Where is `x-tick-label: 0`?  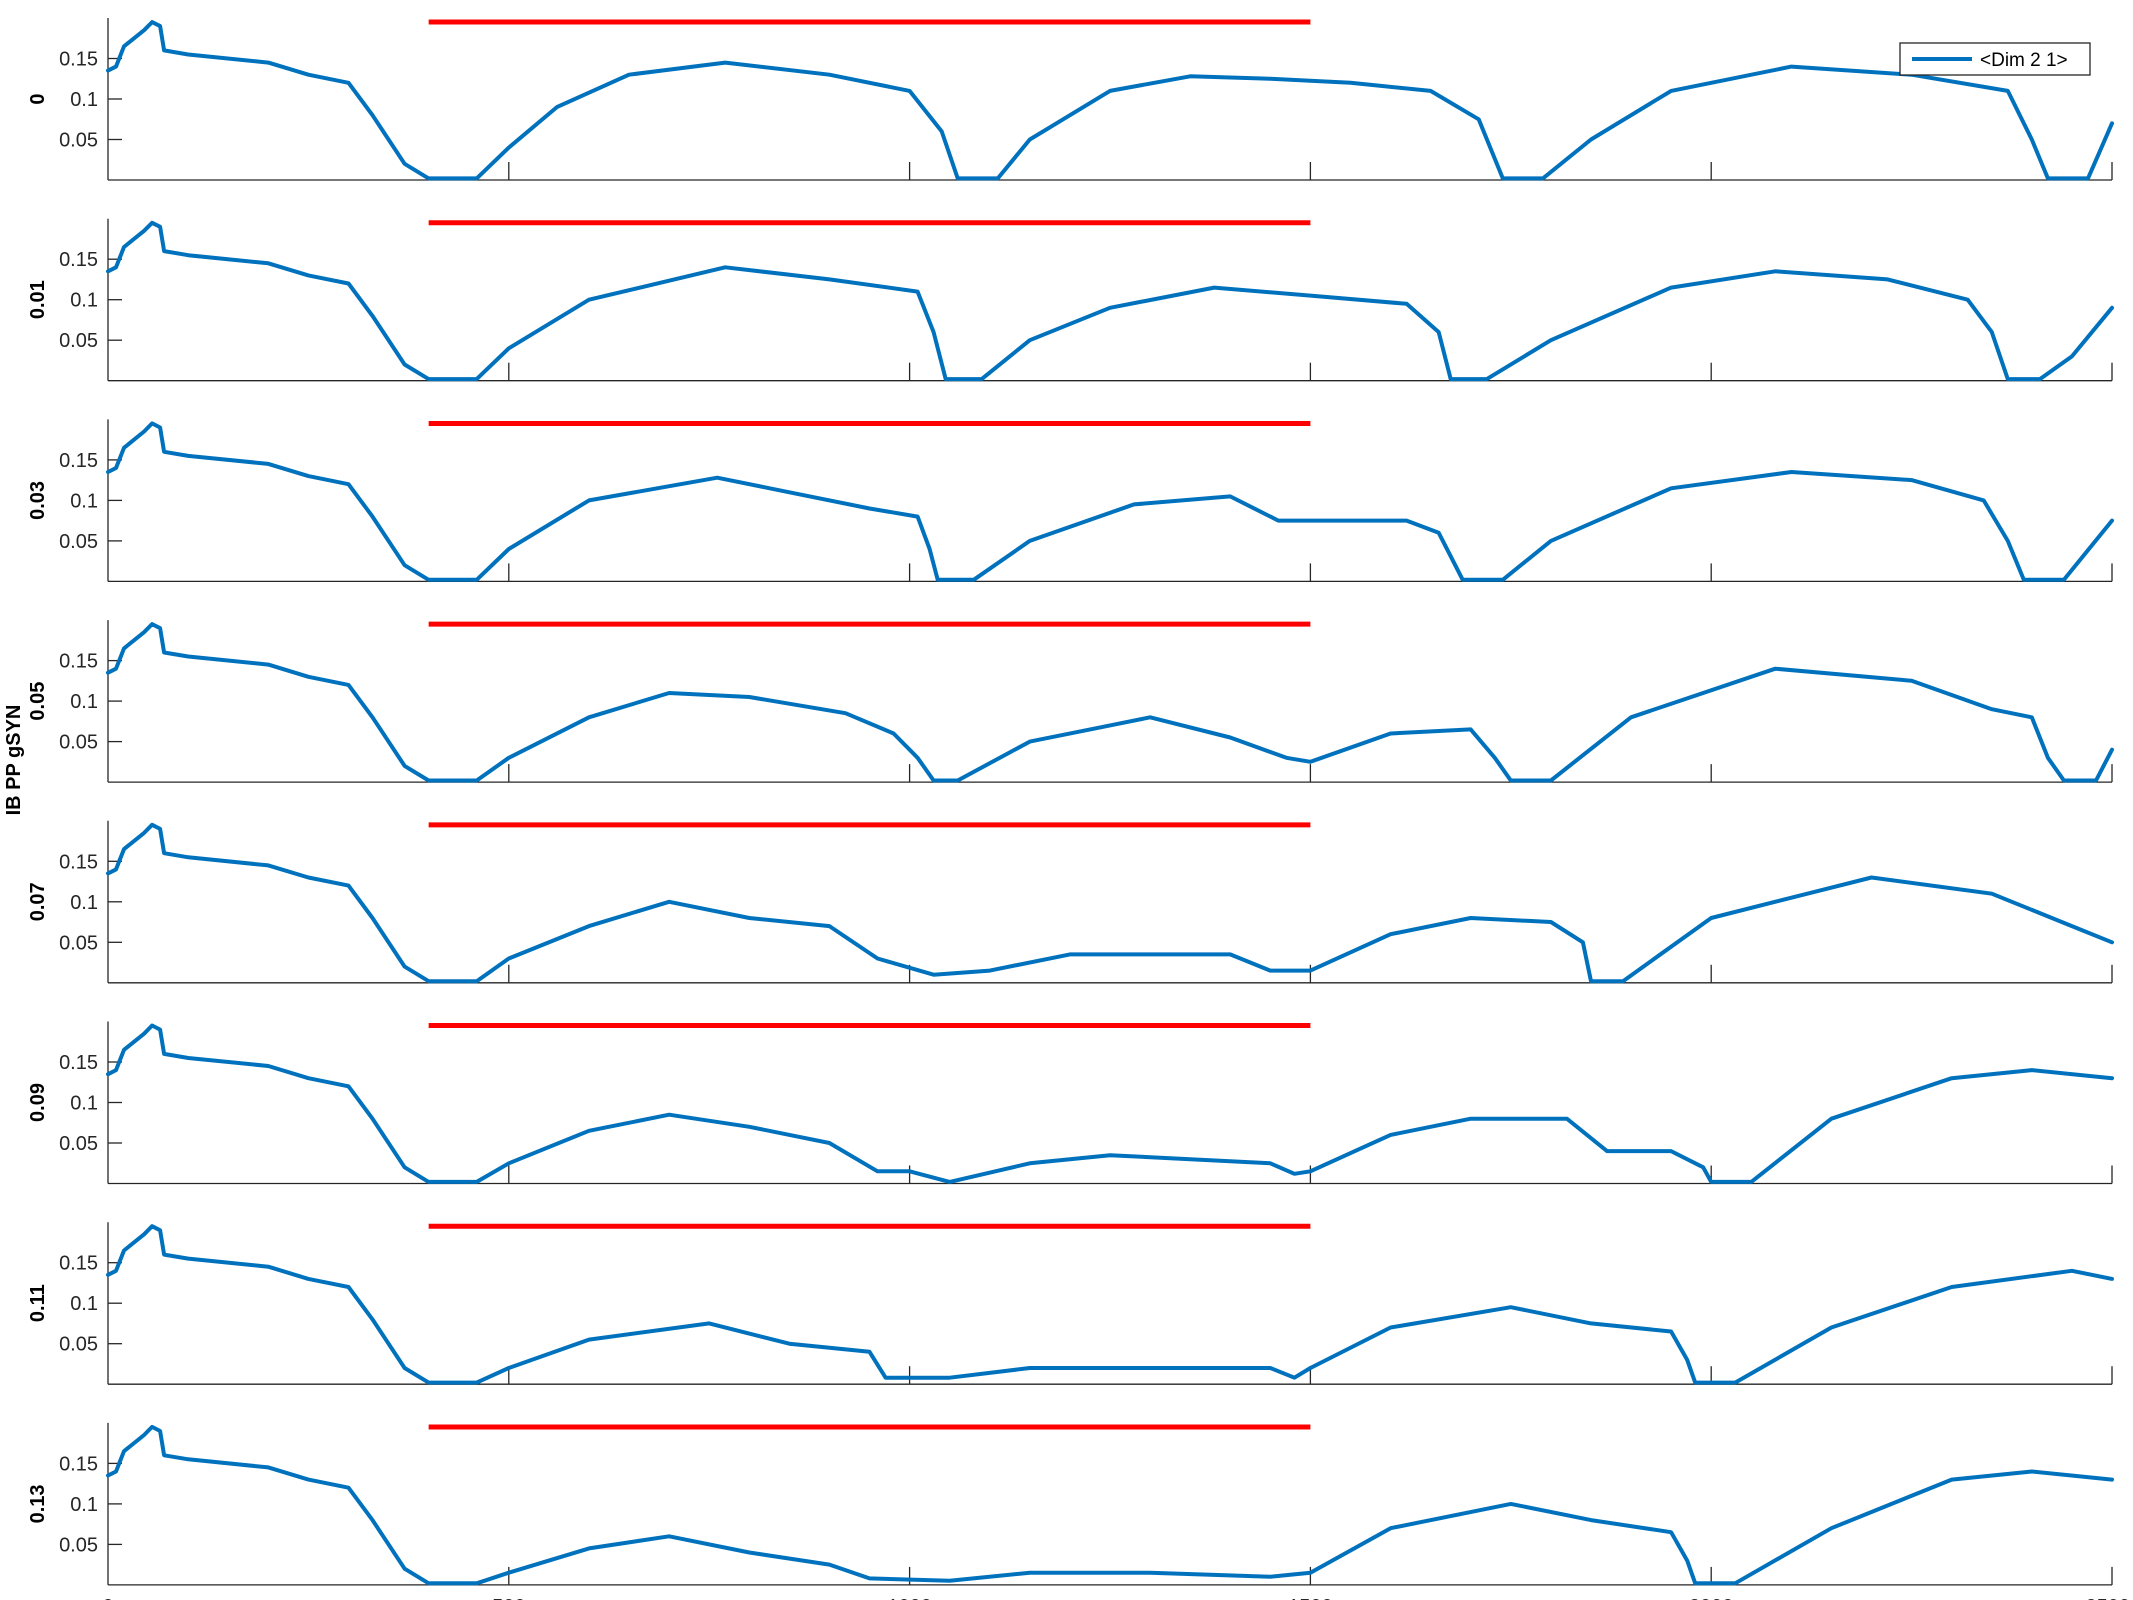
x-tick-label: 0 is located at coordinates (107, 1598).